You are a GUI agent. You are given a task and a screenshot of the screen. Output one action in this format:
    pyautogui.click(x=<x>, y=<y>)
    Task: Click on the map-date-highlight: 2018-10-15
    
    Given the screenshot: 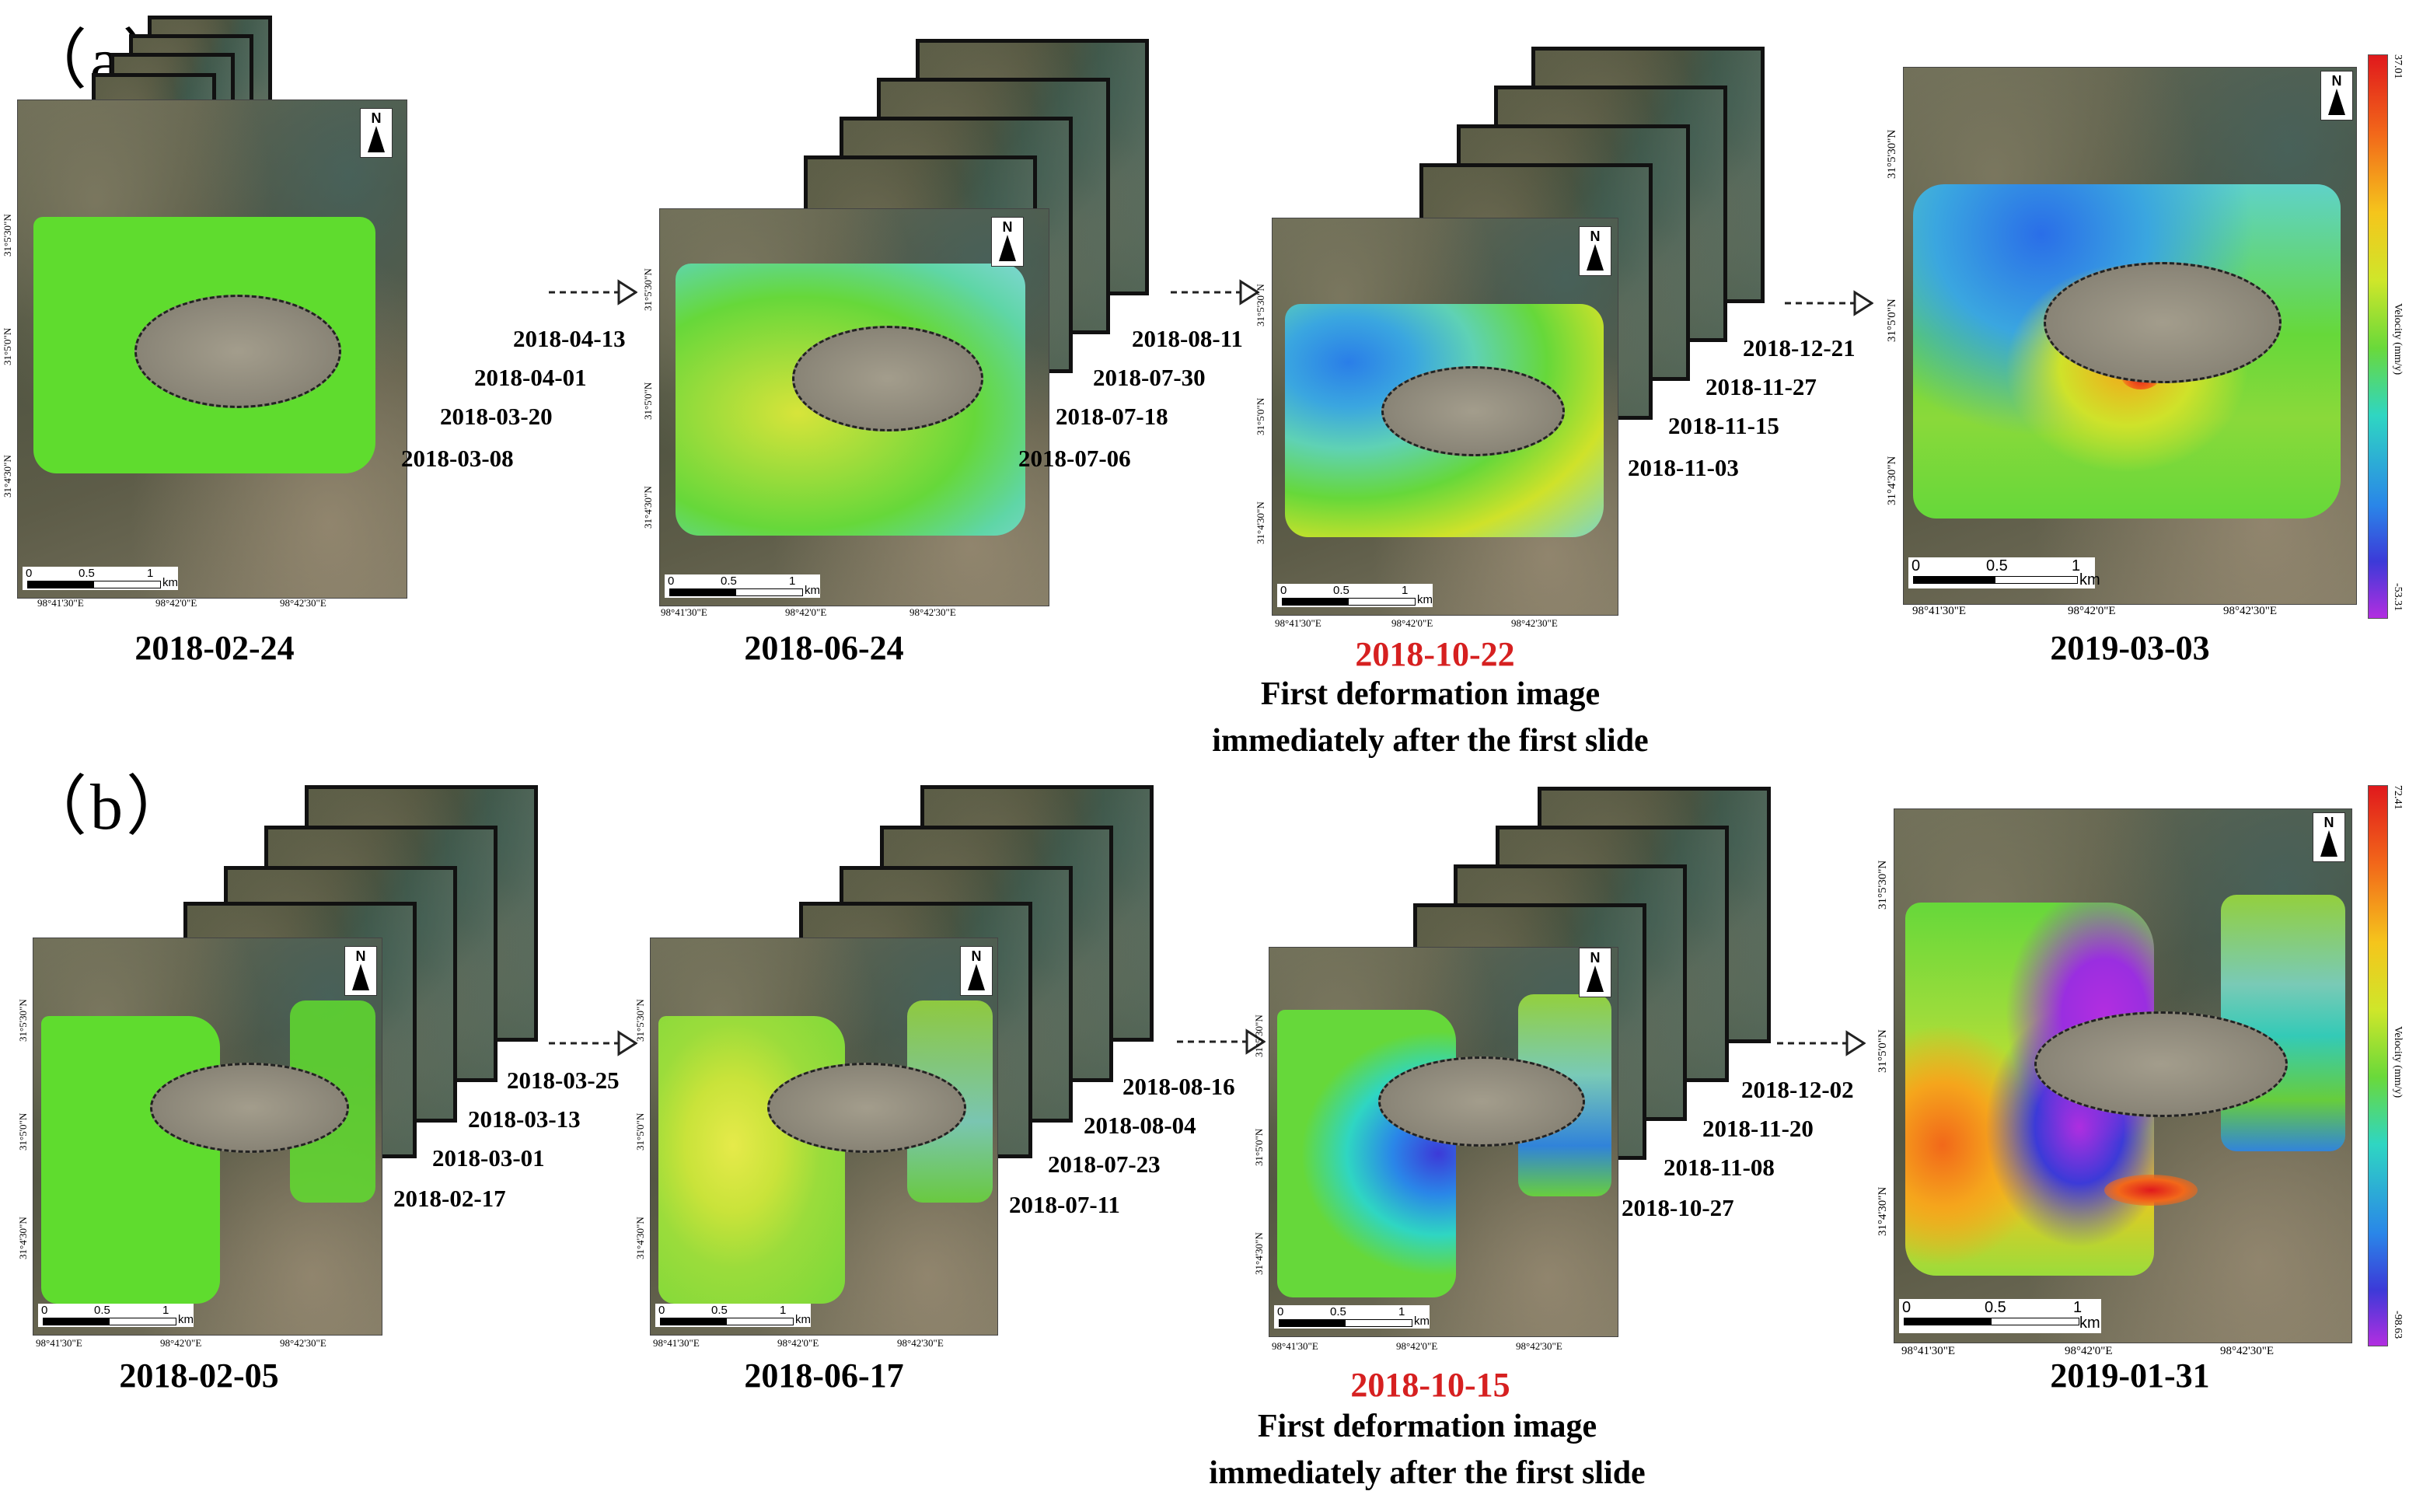 What is the action you would take?
    pyautogui.click(x=1430, y=1385)
    